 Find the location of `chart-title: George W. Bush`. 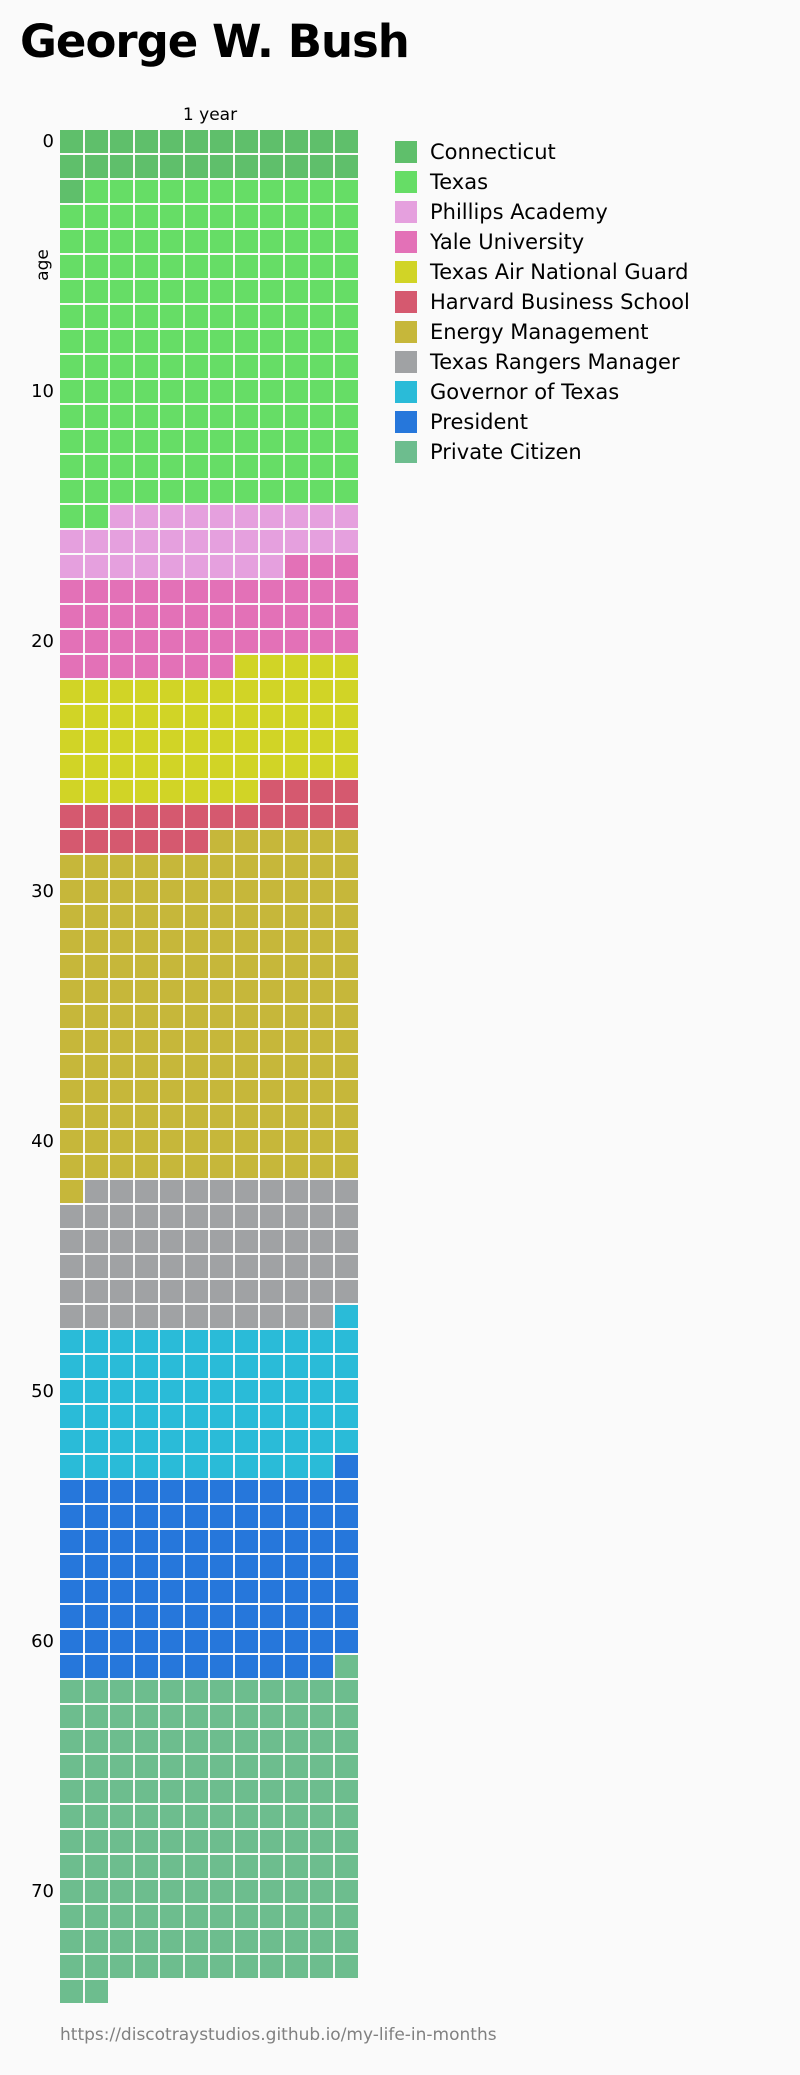

chart-title: George W. Bush is located at coordinates (215, 41).